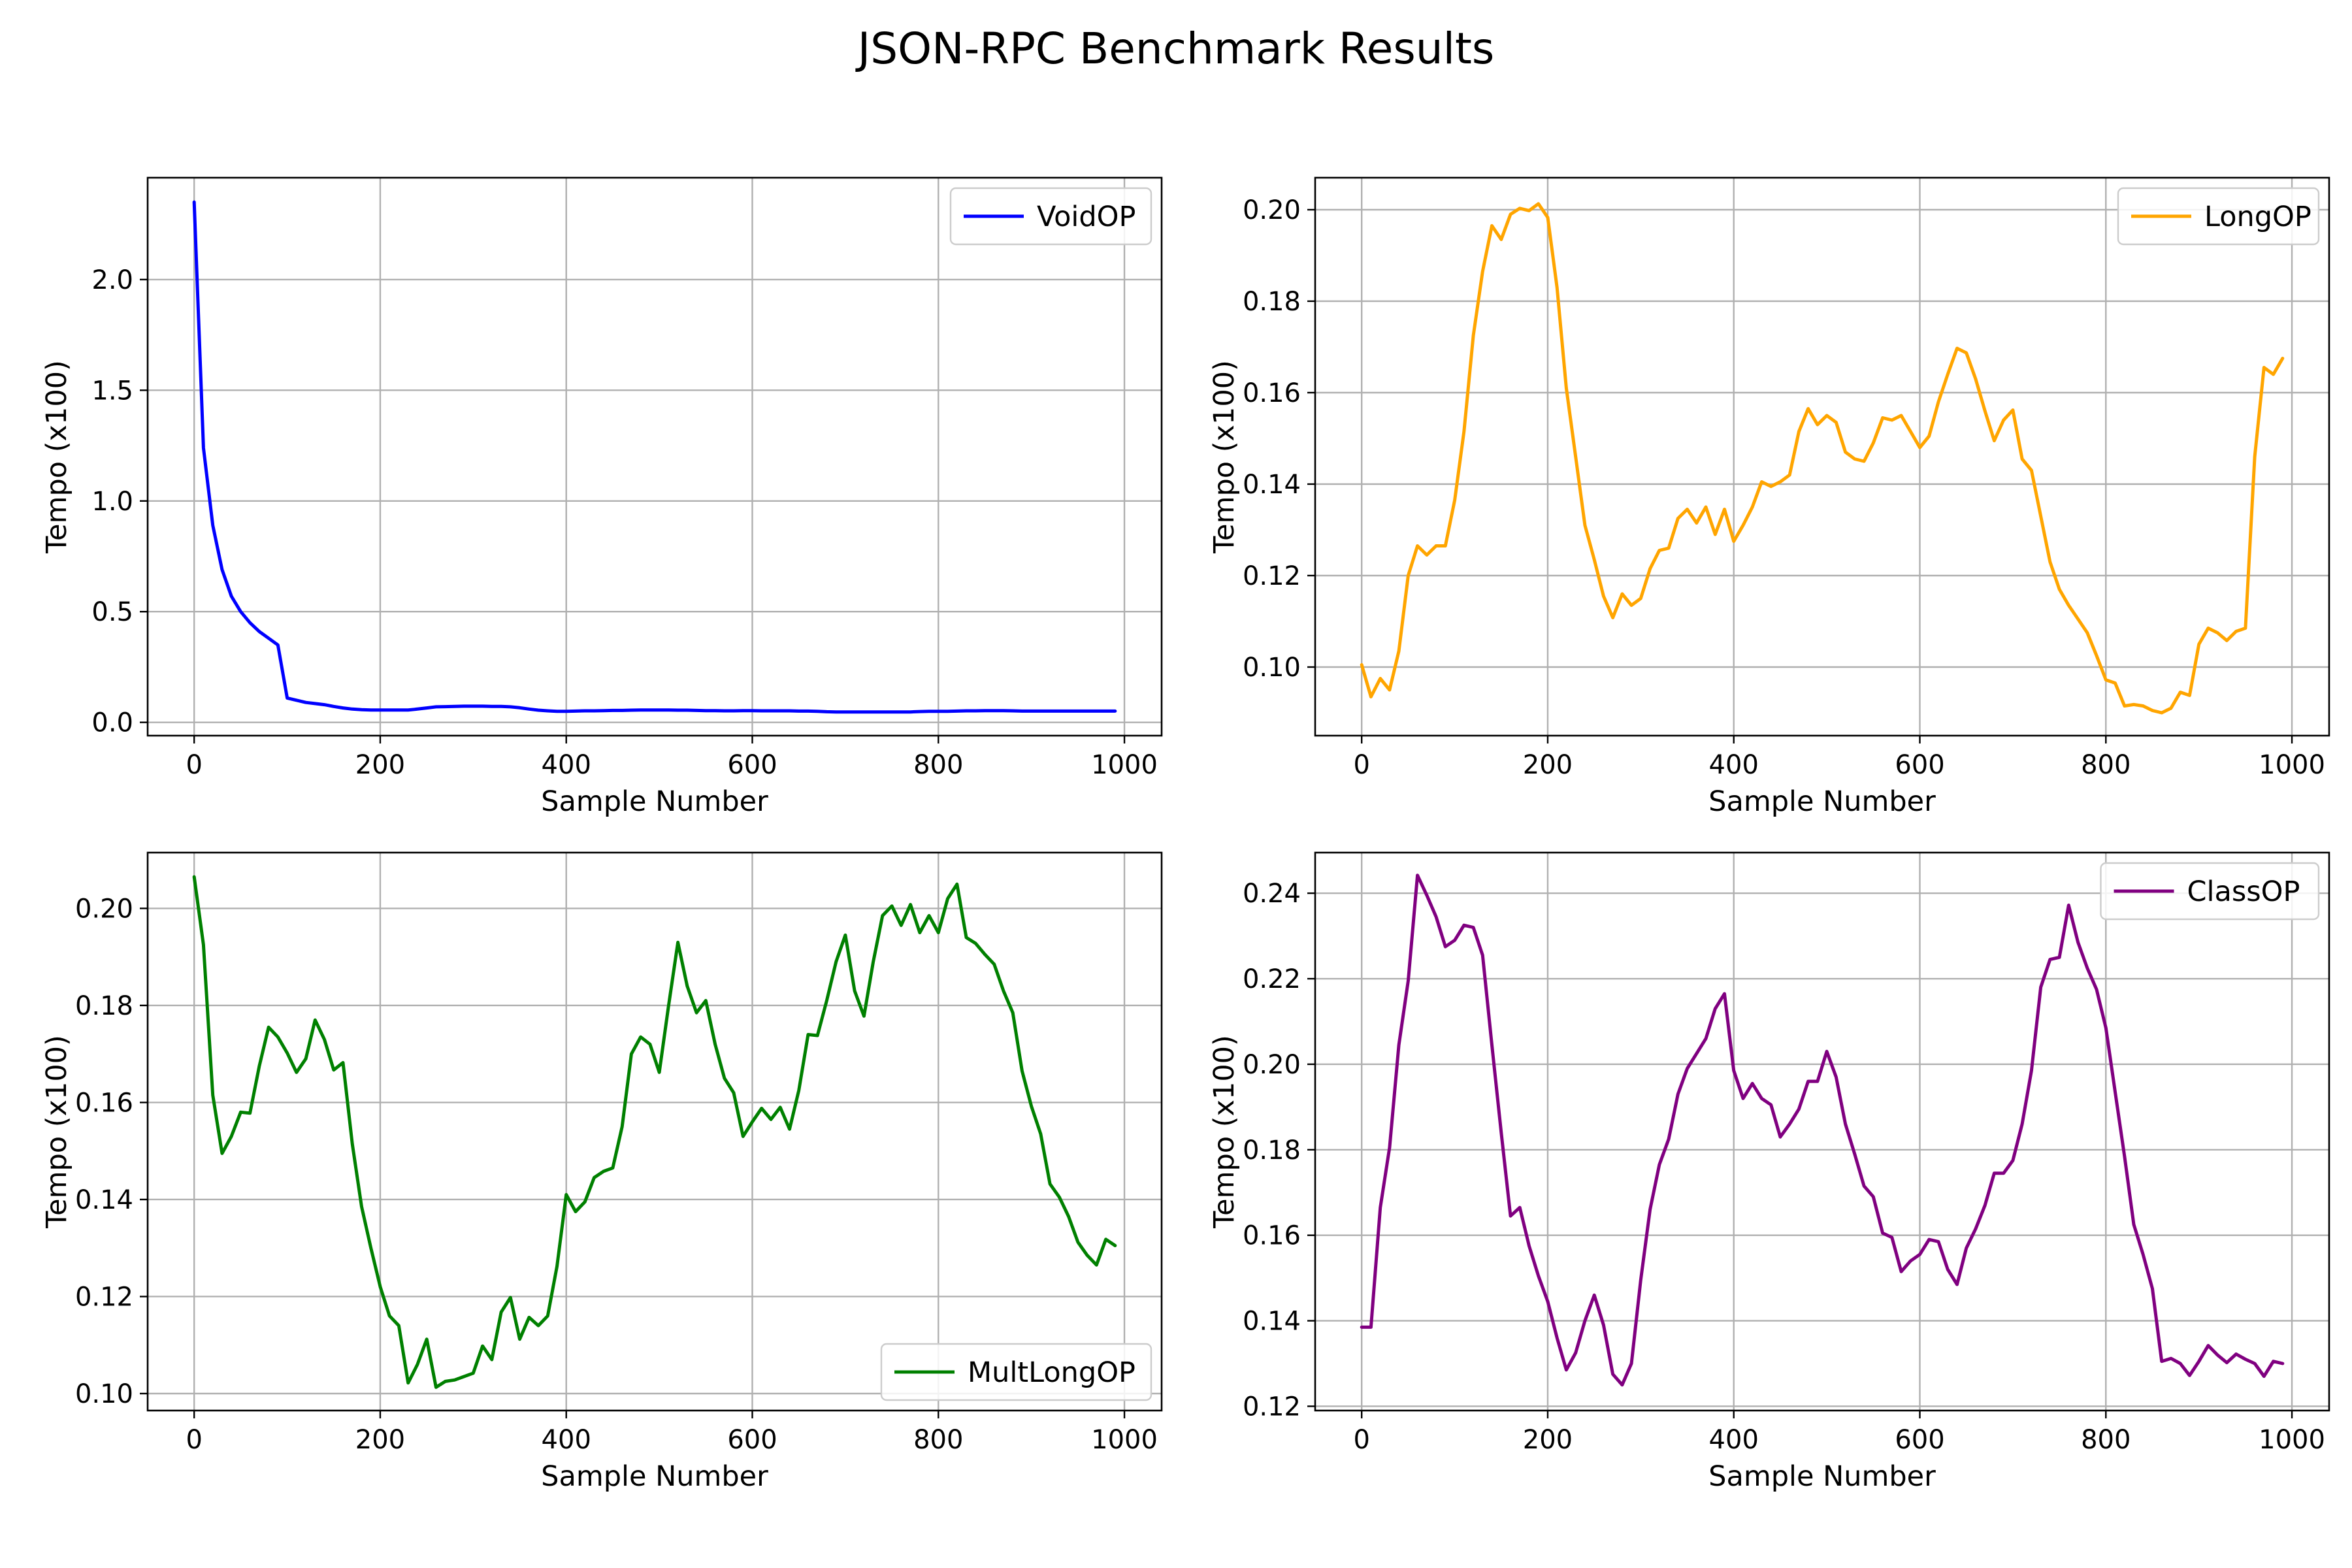 Image resolution: width=2352 pixels, height=1568 pixels. I want to click on legend: VoidOP, so click(1050, 216).